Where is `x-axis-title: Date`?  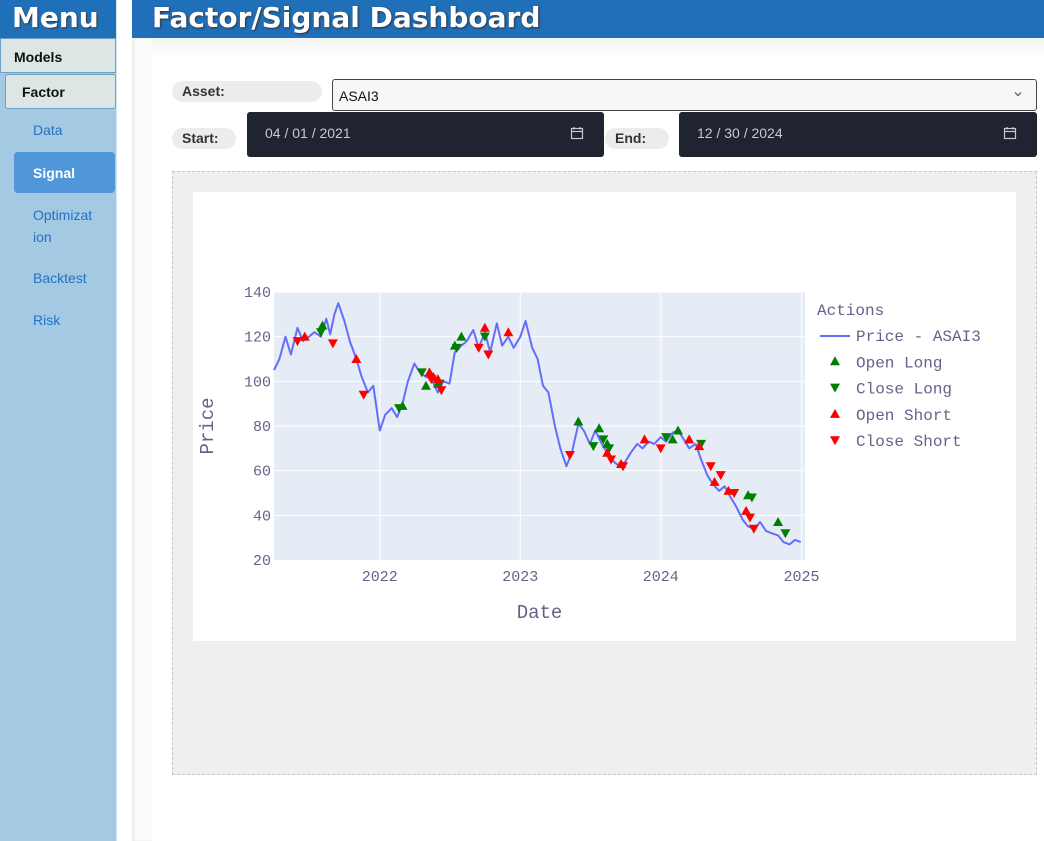
x-axis-title: Date is located at coordinates (540, 613).